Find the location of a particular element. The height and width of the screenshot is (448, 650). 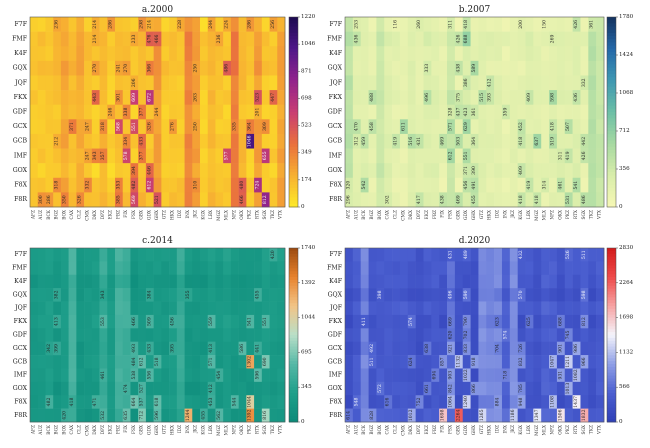

data-label: 598 is located at coordinates (584, 294).